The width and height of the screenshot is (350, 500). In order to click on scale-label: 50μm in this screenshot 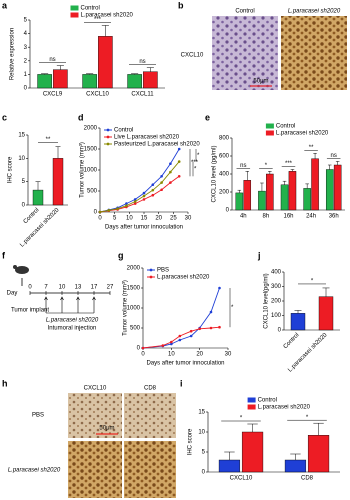, I will do `click(260, 82)`.